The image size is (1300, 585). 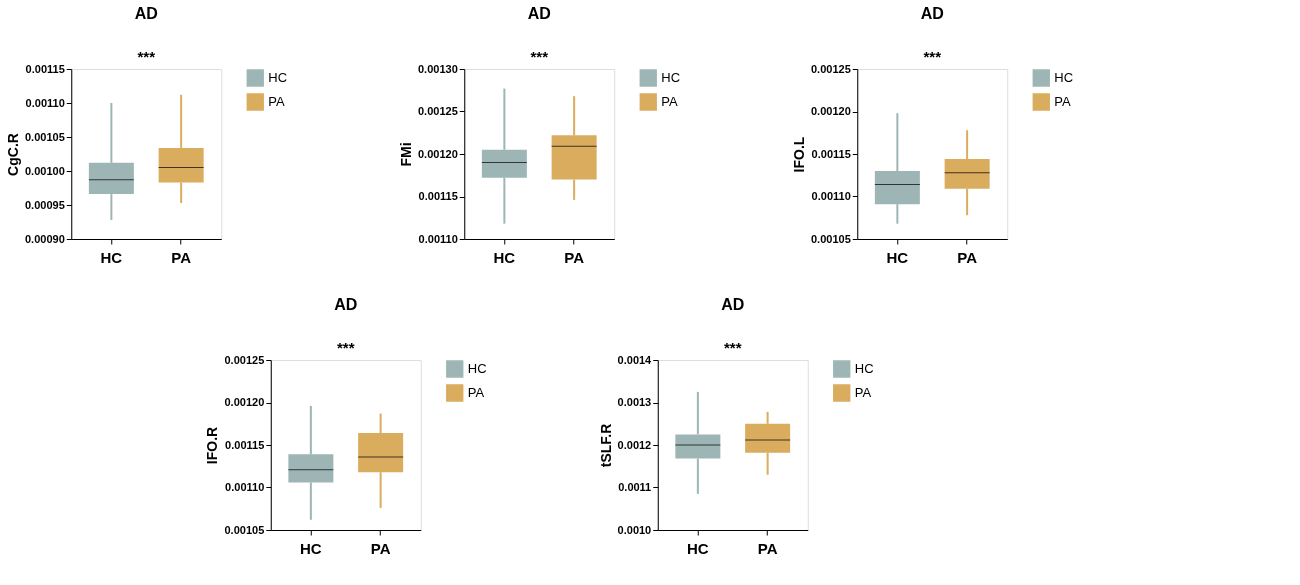 What do you see at coordinates (798, 154) in the screenshot?
I see `y-axis-title: IFO.L` at bounding box center [798, 154].